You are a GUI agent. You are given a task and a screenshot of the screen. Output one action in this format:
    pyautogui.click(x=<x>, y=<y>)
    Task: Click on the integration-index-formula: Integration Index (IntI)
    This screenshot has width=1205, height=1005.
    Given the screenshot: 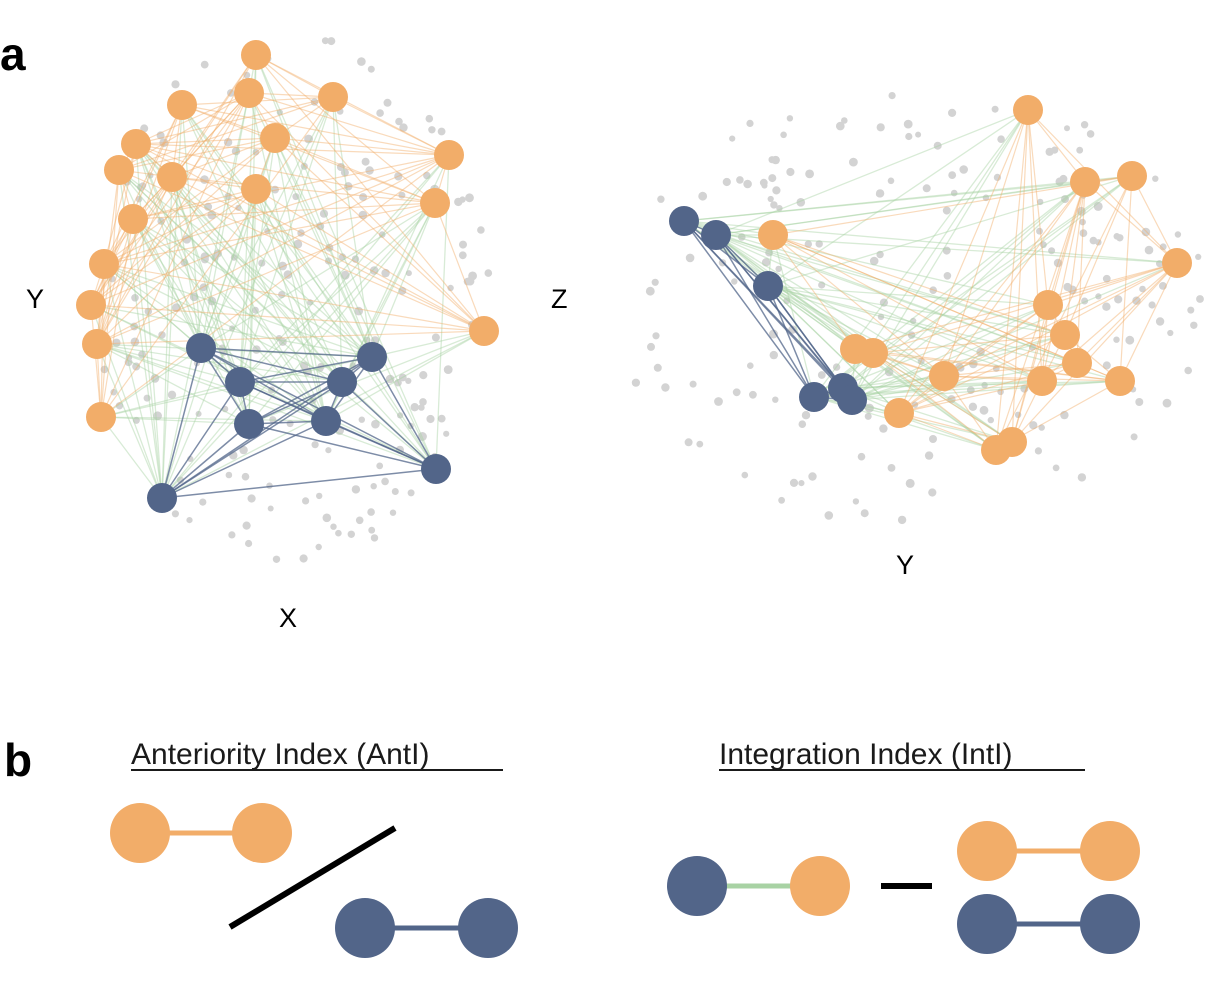 What is the action you would take?
    pyautogui.click(x=903, y=846)
    